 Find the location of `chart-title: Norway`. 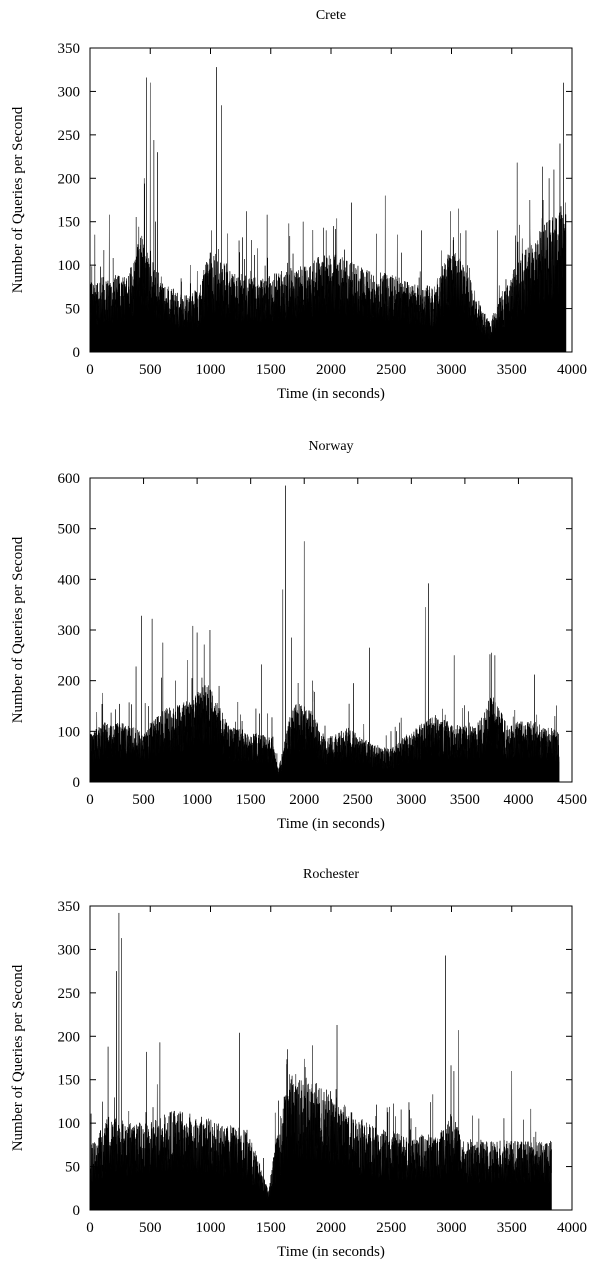

chart-title: Norway is located at coordinates (330, 446).